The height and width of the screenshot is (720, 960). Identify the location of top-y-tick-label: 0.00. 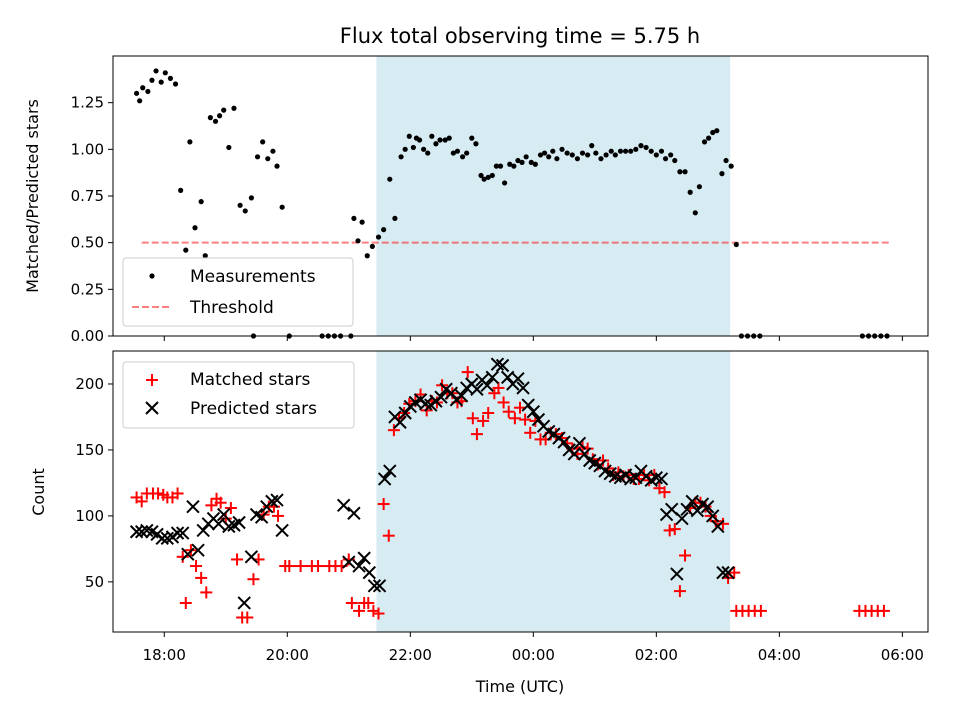
(87, 336).